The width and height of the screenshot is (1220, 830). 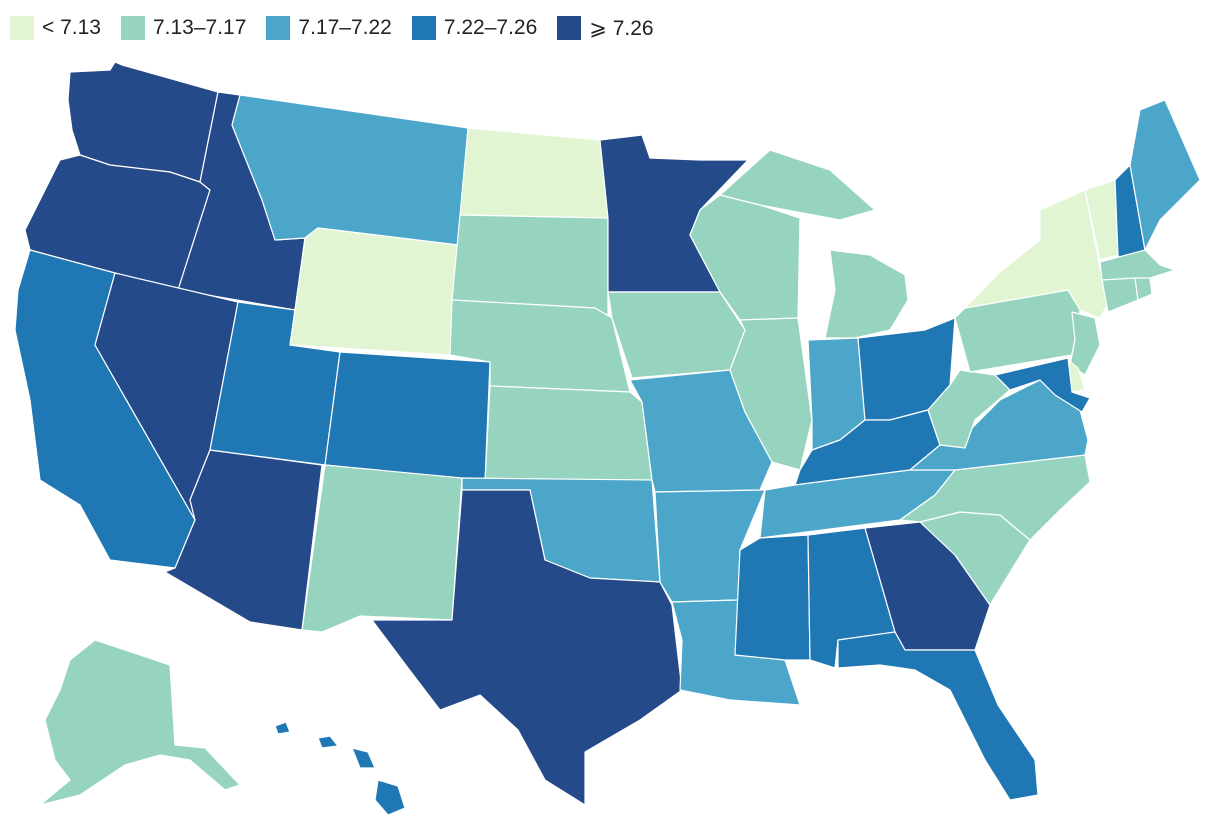 What do you see at coordinates (814, 244) in the screenshot?
I see `state-mi` at bounding box center [814, 244].